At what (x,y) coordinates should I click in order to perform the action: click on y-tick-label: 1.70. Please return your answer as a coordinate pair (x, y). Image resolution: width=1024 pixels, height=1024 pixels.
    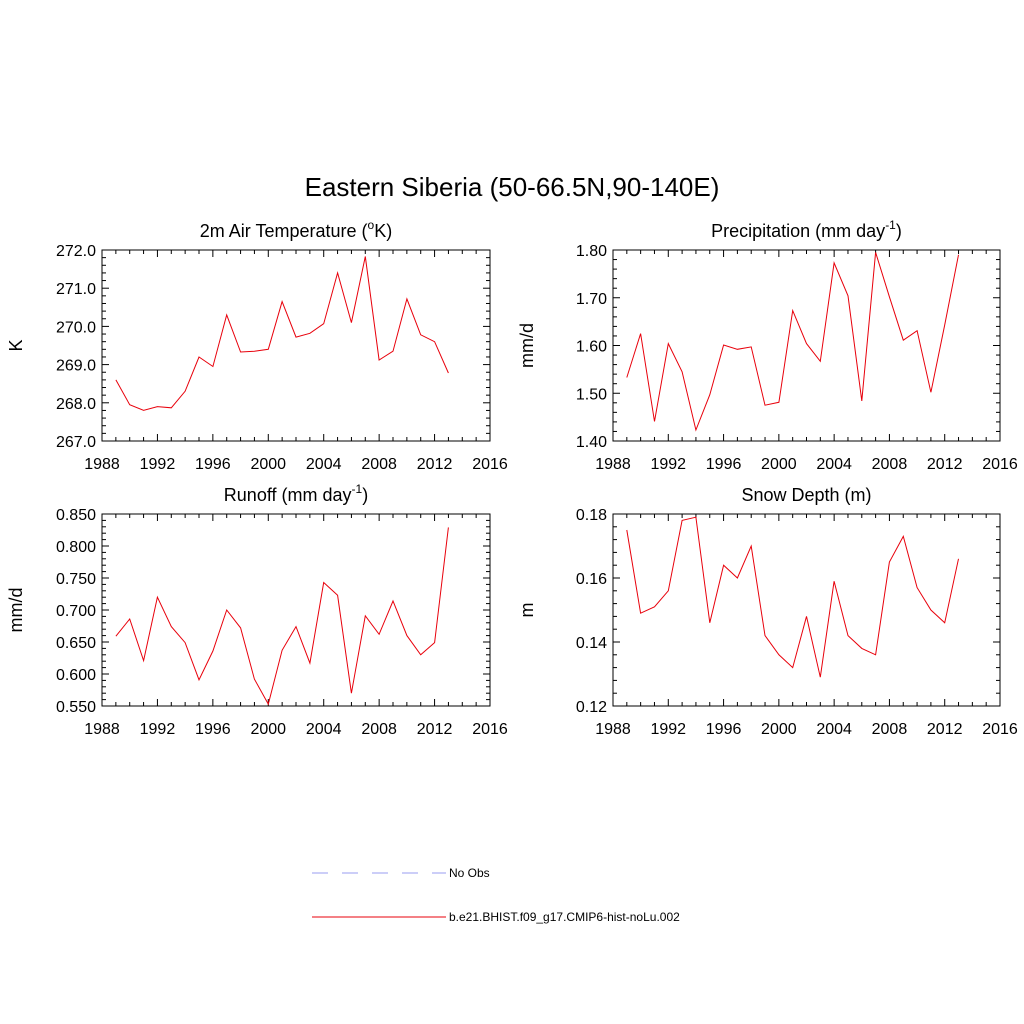
    Looking at the image, I should click on (591, 299).